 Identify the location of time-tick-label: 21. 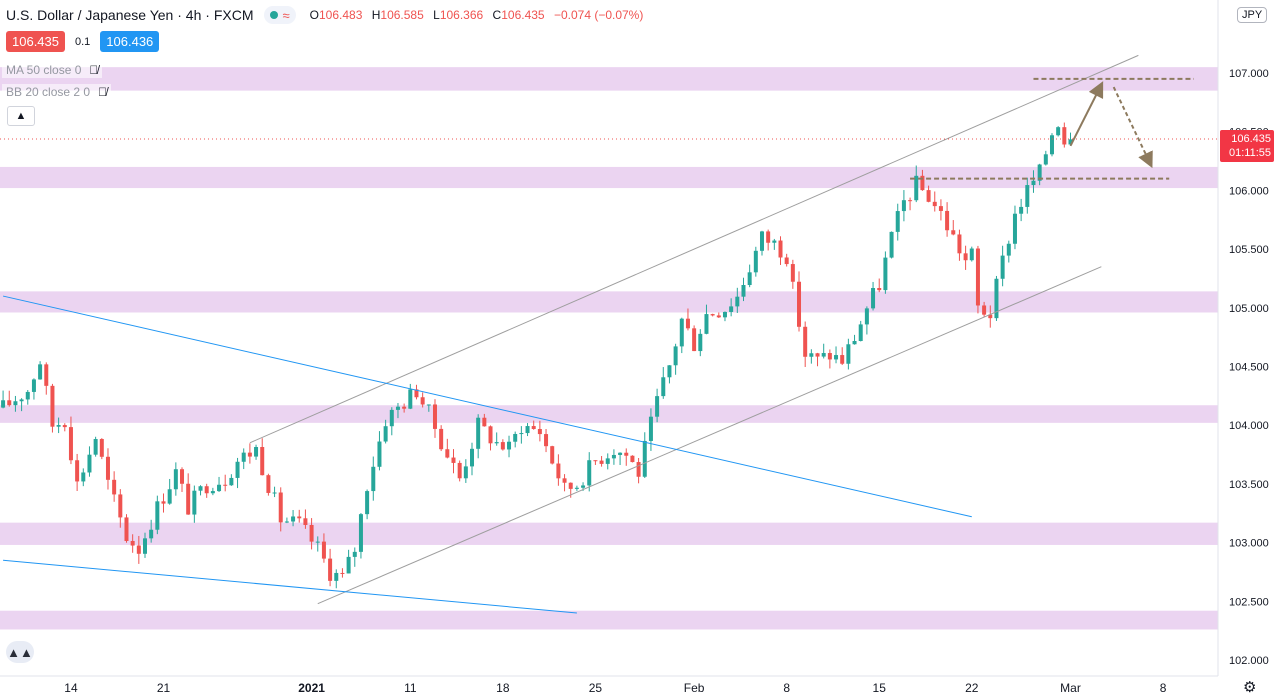
(164, 688).